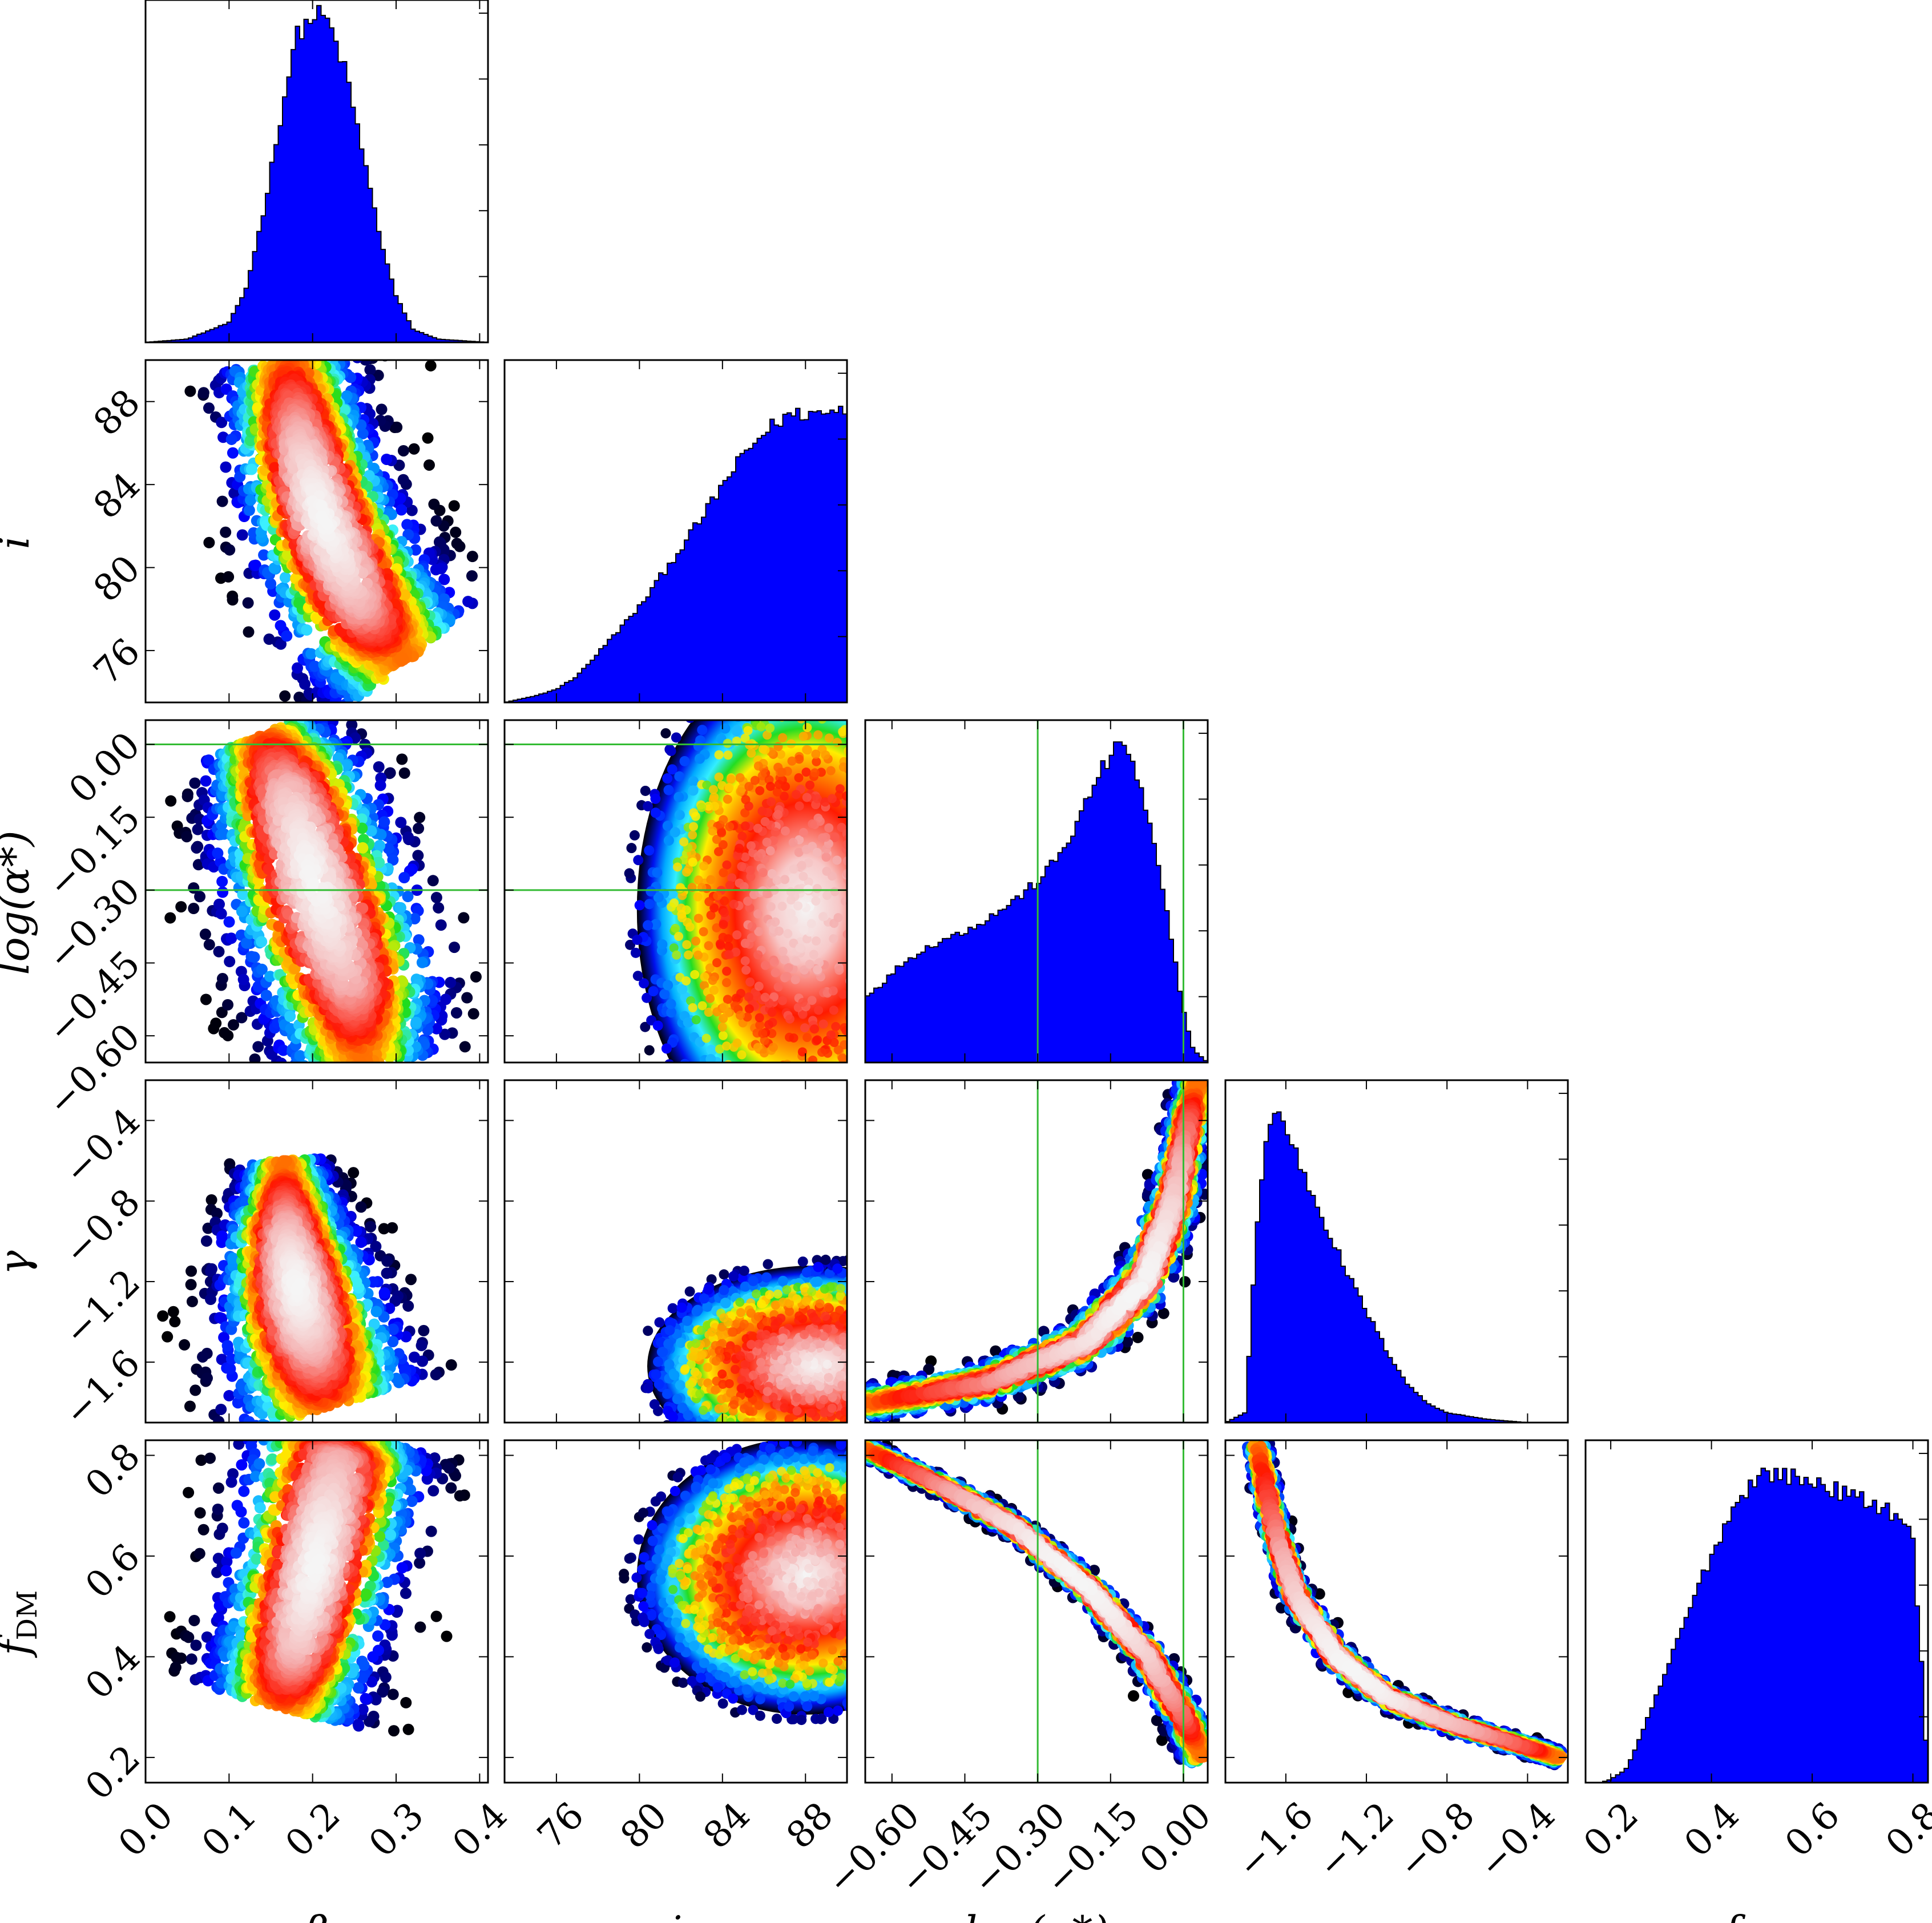 This screenshot has height=1923, width=1932. I want to click on histogram-beta, so click(317, 173).